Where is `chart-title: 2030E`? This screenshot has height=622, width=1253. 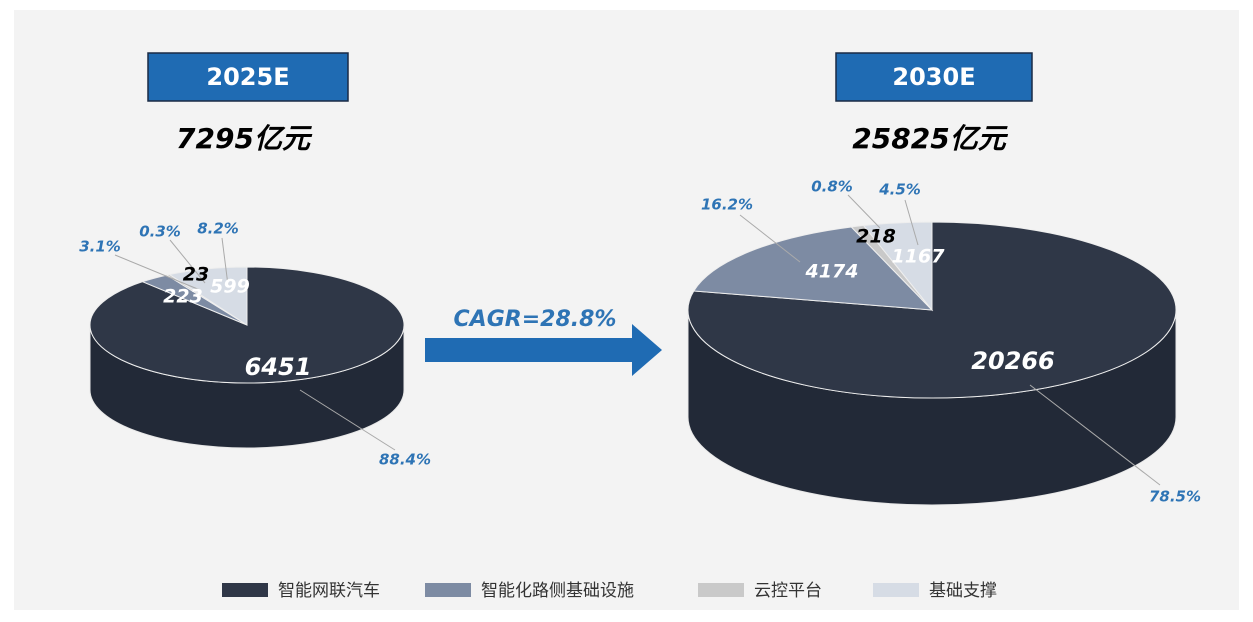 chart-title: 2030E is located at coordinates (933, 77).